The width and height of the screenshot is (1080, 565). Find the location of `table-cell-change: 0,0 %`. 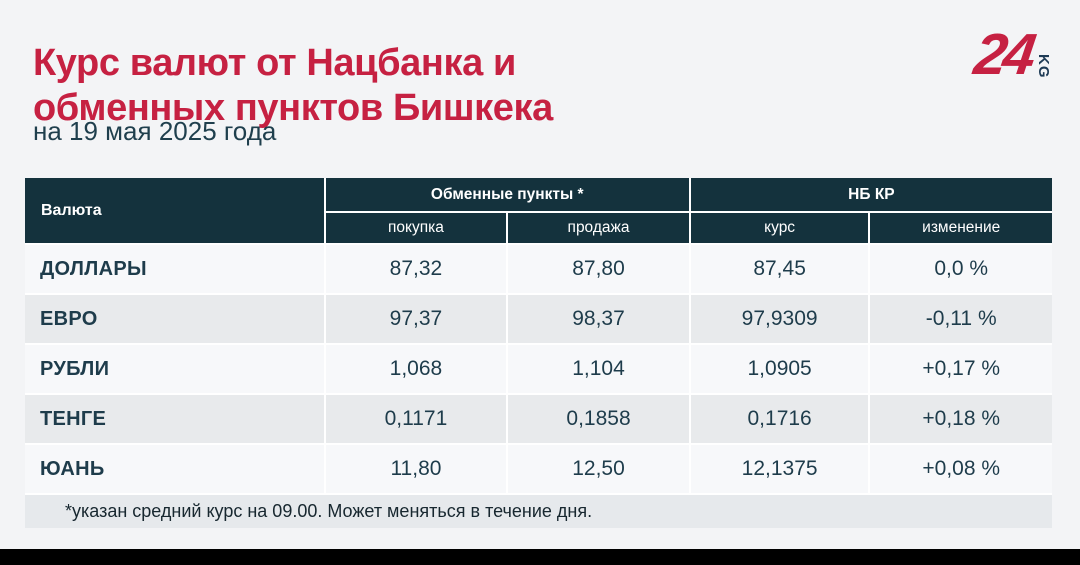

table-cell-change: 0,0 % is located at coordinates (961, 269).